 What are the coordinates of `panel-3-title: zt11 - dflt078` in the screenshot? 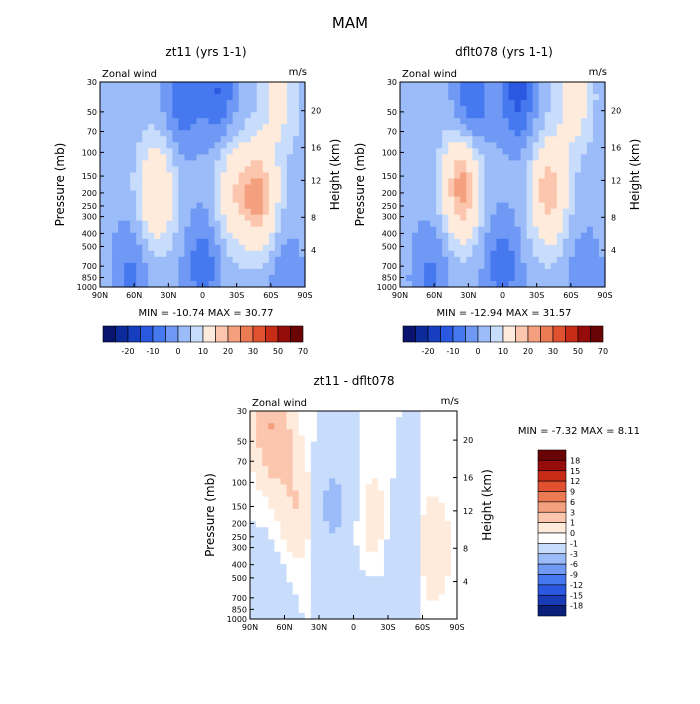 It's located at (353, 381).